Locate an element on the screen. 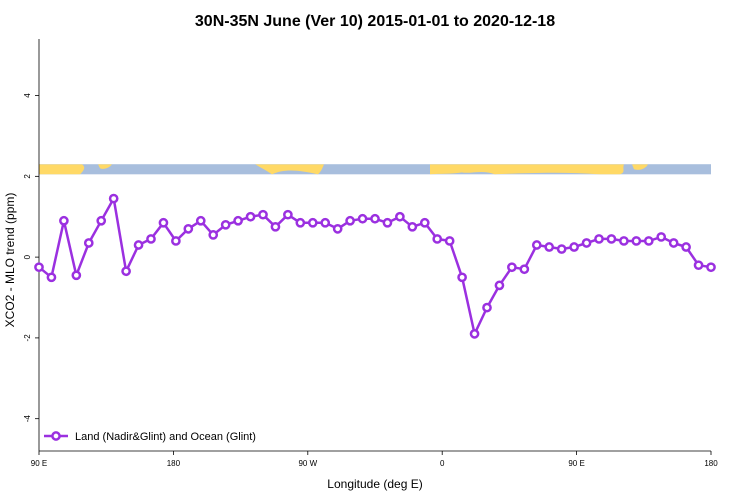 The height and width of the screenshot is (500, 750). x-tick-label: 90 W is located at coordinates (307, 463).